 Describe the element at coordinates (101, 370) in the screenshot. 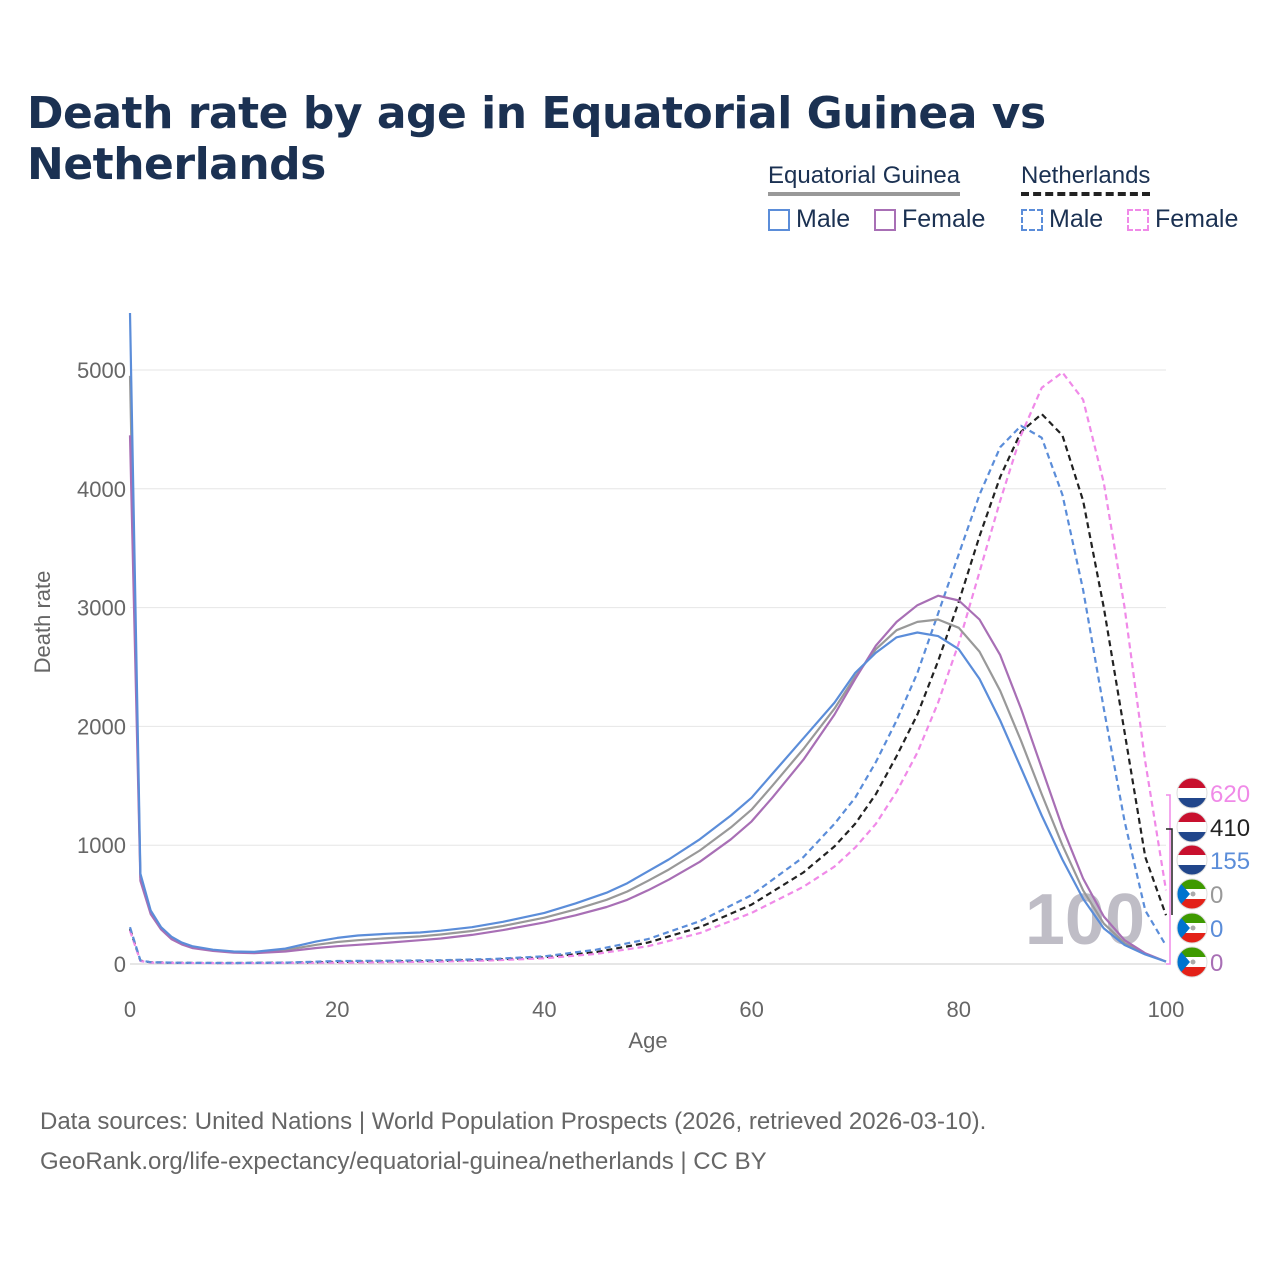

I see `y-tick-label: 5000` at that location.